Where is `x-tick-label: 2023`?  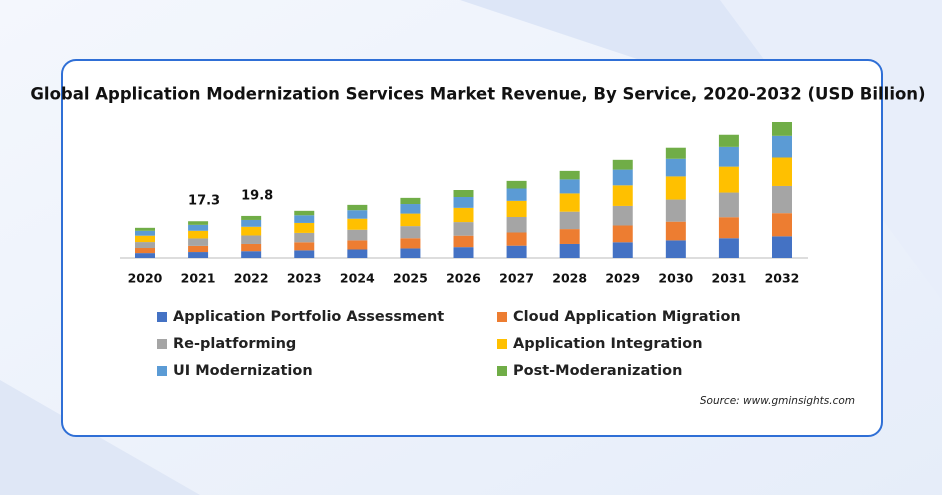
x-tick-label: 2023 is located at coordinates (304, 278).